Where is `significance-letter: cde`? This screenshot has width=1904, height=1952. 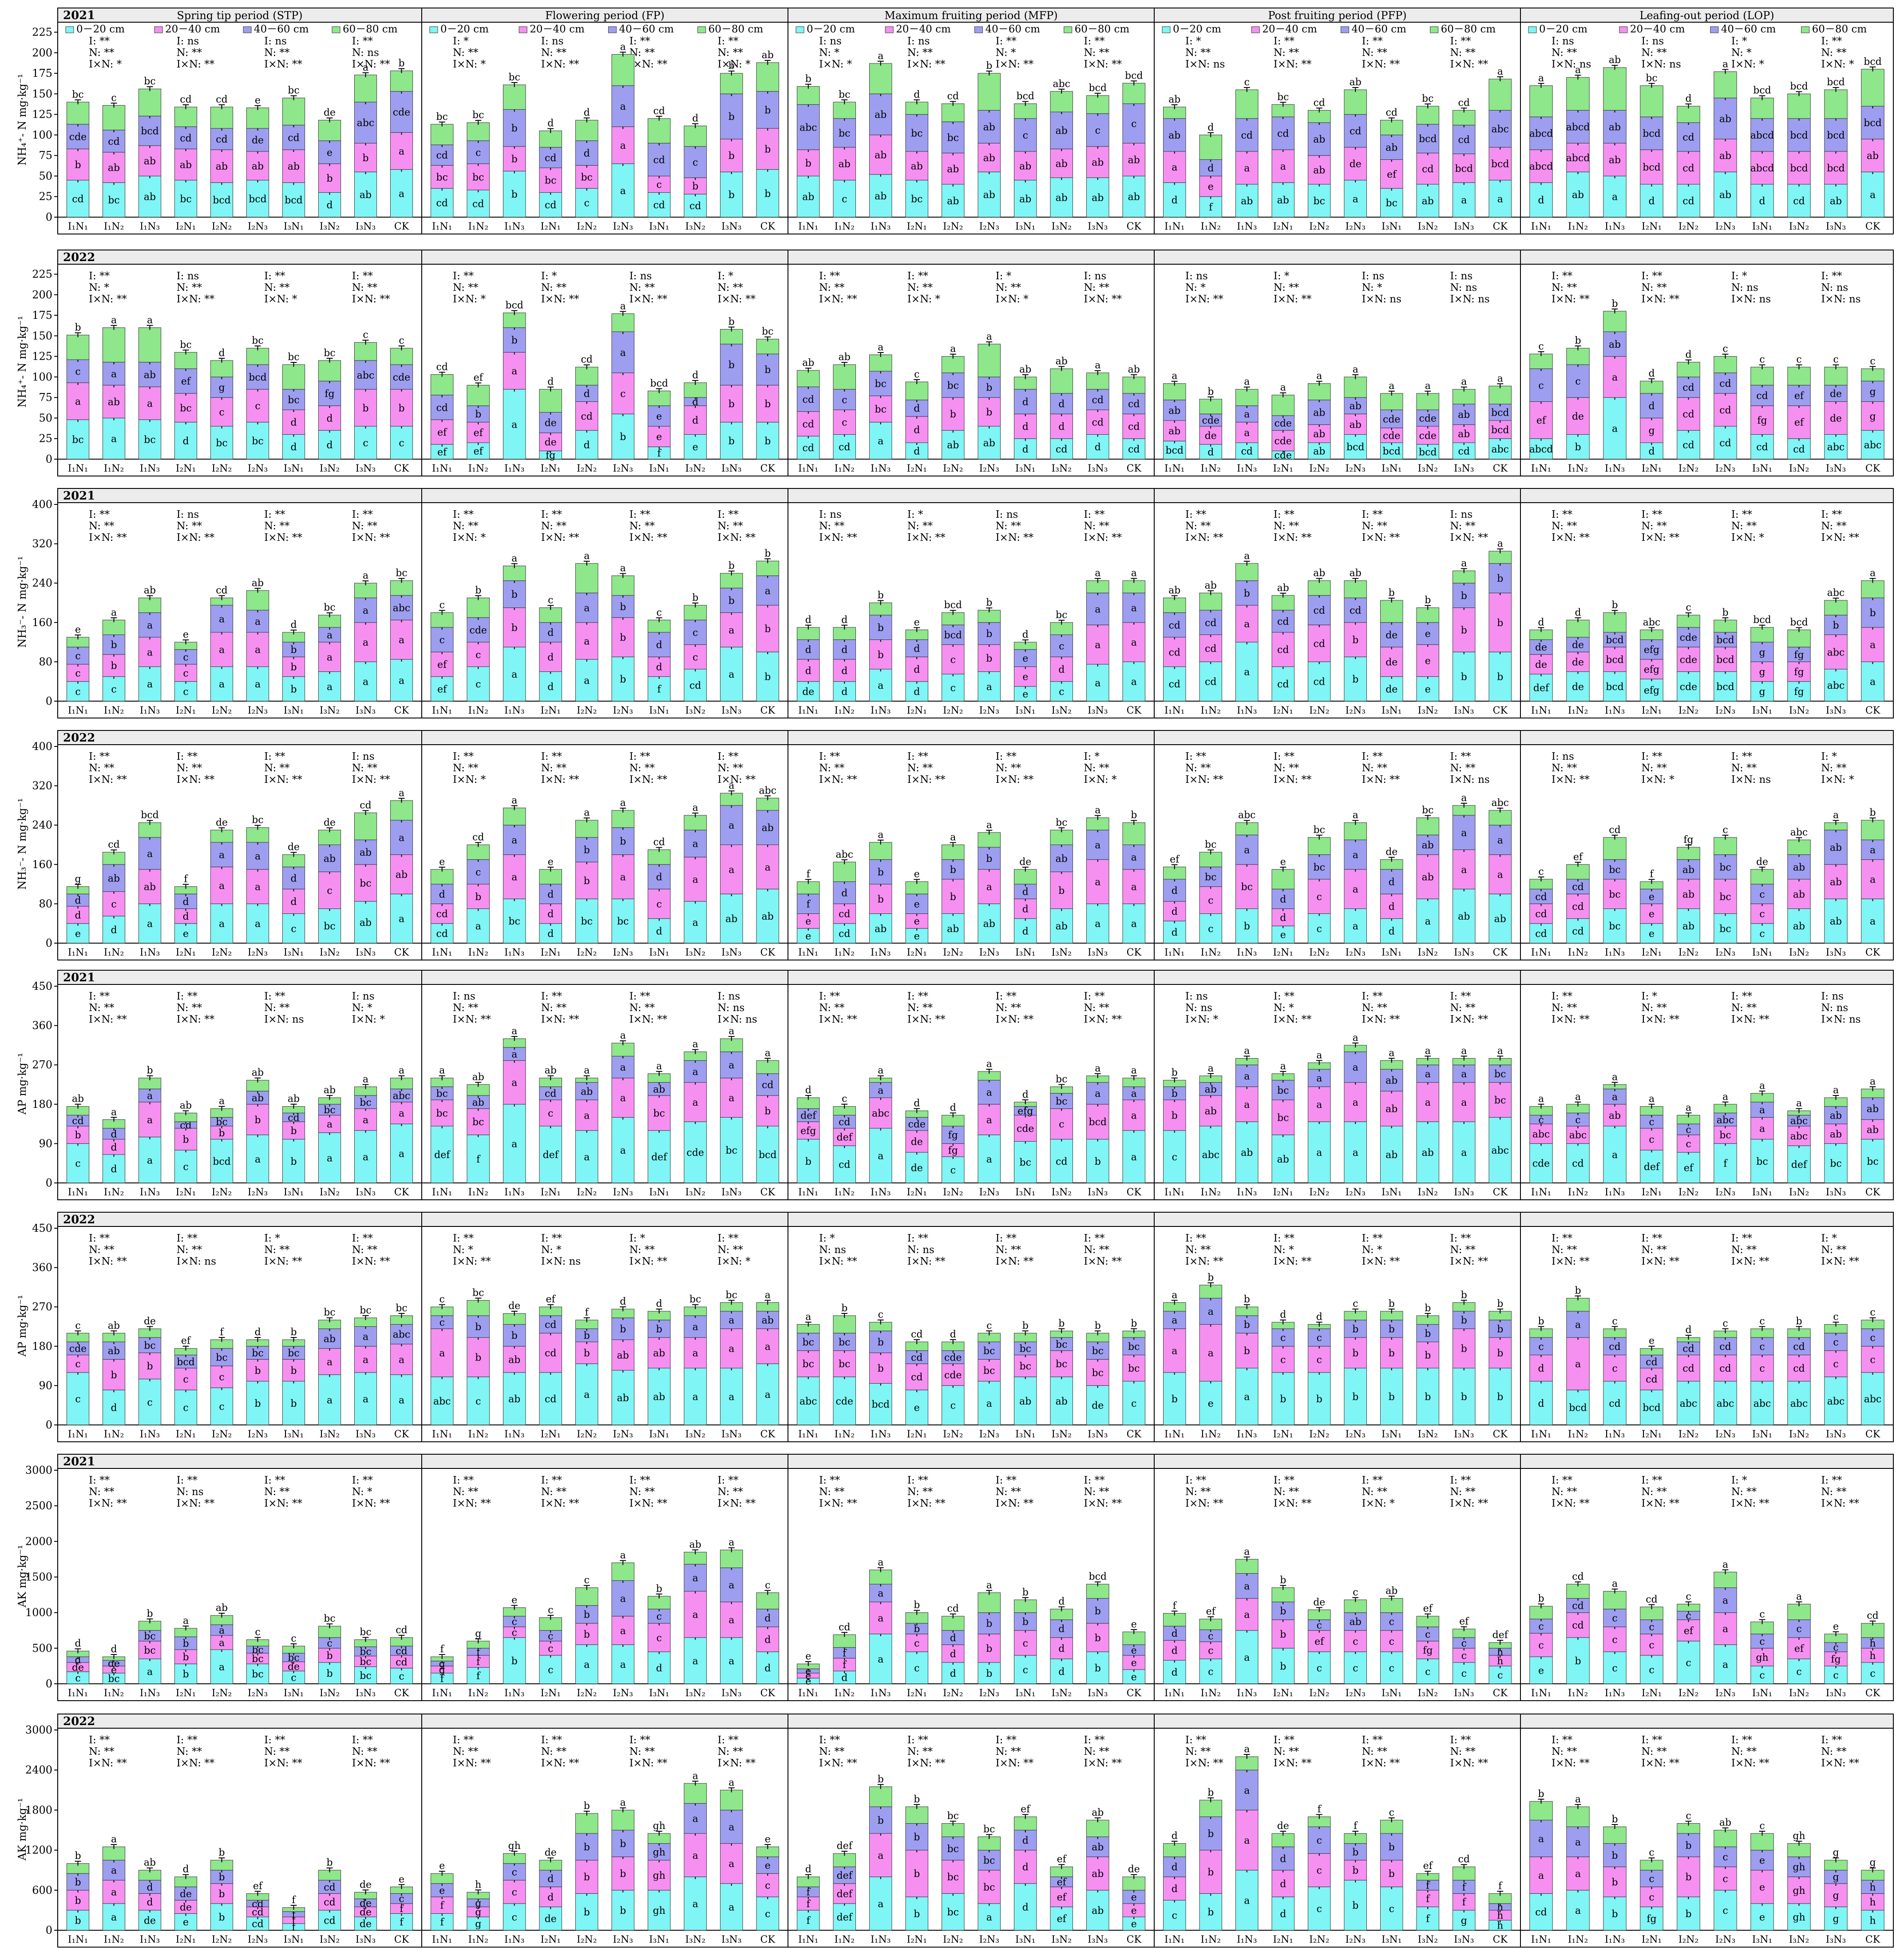
significance-letter: cde is located at coordinates (1283, 441).